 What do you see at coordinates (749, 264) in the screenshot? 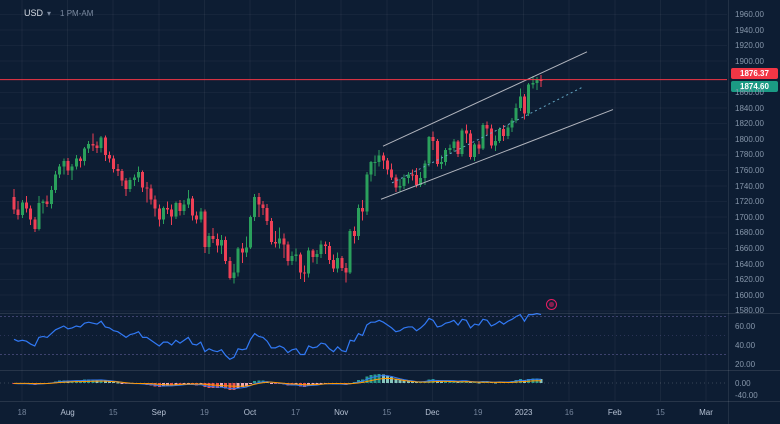
I see `price-axis-label: 1640.00` at bounding box center [749, 264].